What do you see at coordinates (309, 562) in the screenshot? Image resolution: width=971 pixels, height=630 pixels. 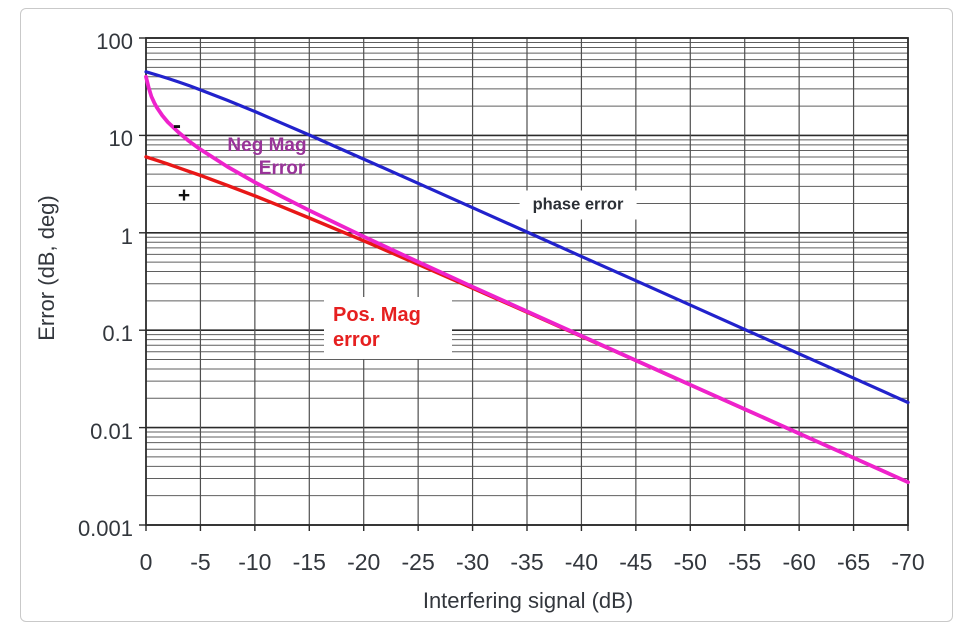 I see `x-tick-label--15: -15` at bounding box center [309, 562].